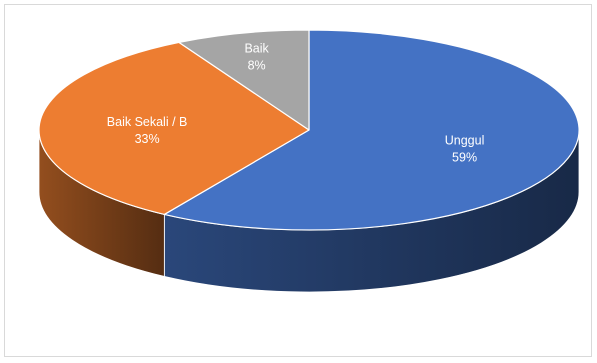 This screenshot has height=363, width=597. I want to click on slice-percent-label-0: 59%, so click(464, 158).